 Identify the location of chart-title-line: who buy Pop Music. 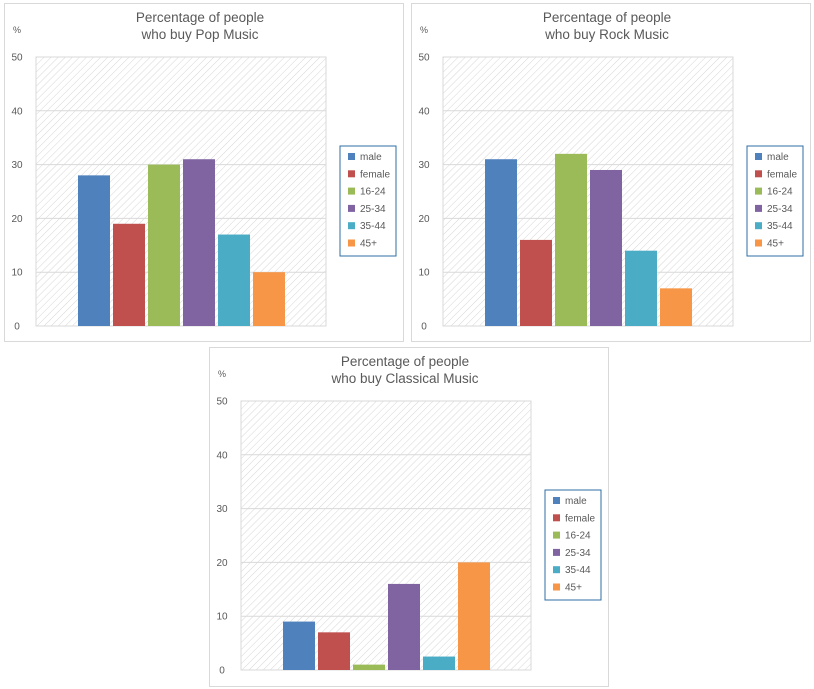
(199, 34).